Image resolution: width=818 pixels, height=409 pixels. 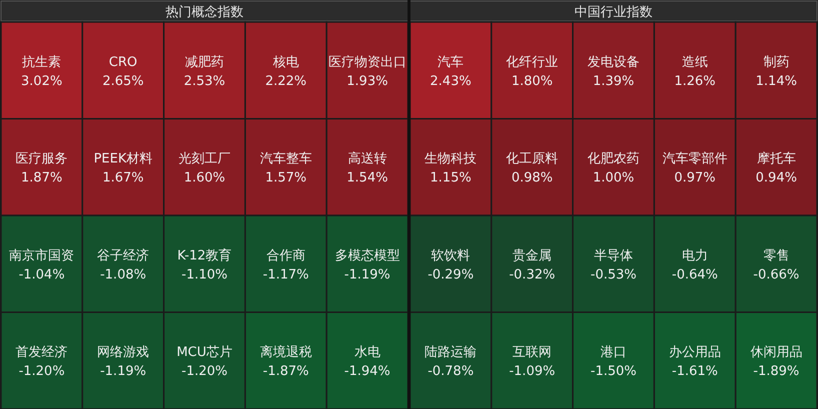 What do you see at coordinates (286, 352) in the screenshot?
I see `category-label: 离境退税` at bounding box center [286, 352].